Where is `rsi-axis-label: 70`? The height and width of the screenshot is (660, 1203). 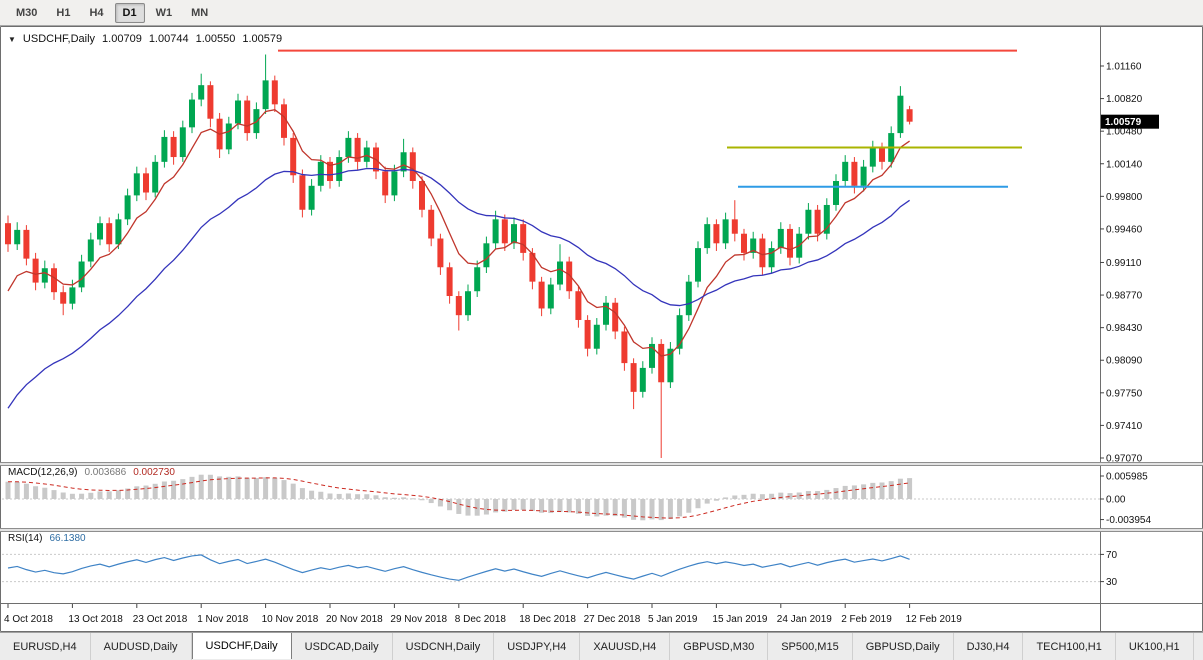 rsi-axis-label: 70 is located at coordinates (1112, 555).